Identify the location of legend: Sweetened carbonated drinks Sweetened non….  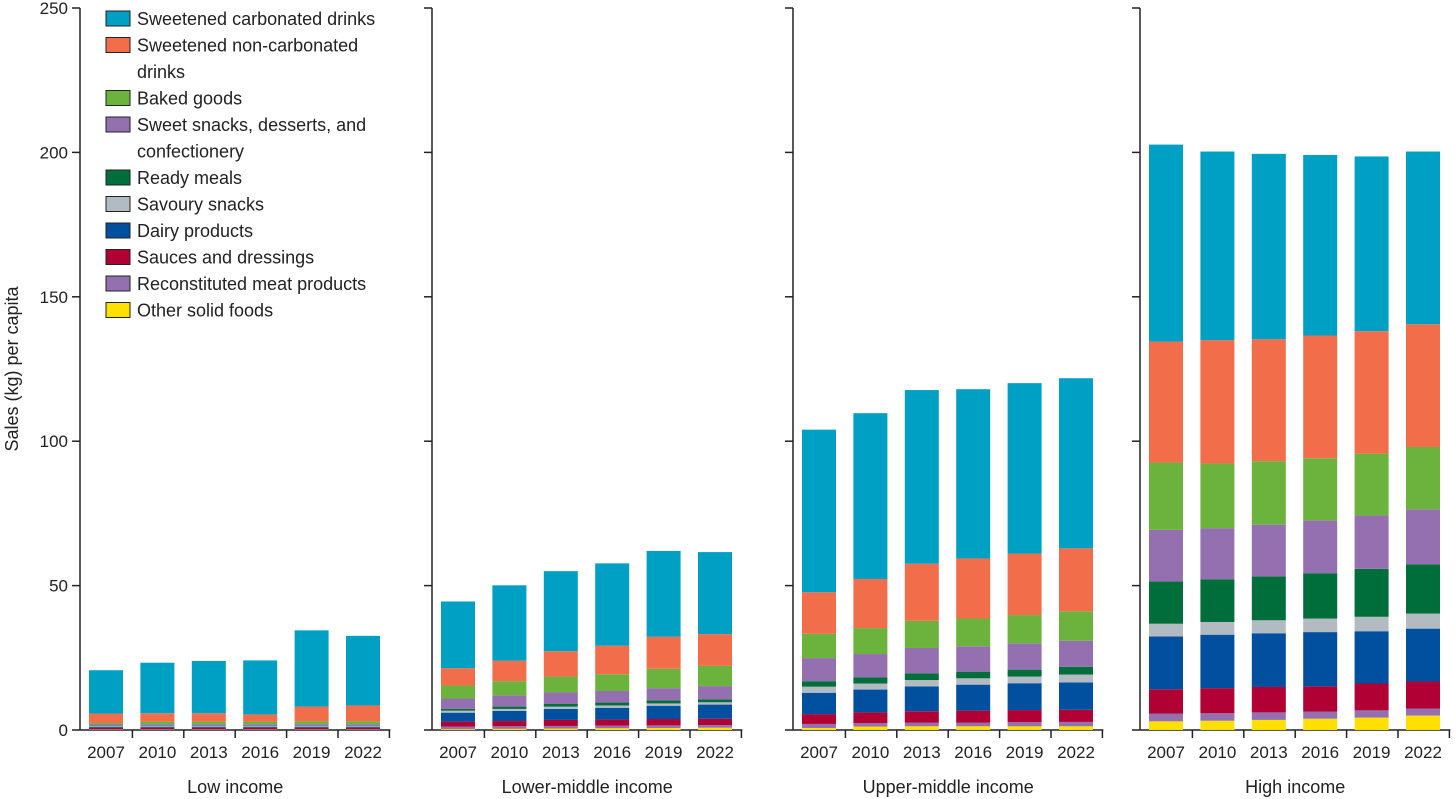
(240, 165).